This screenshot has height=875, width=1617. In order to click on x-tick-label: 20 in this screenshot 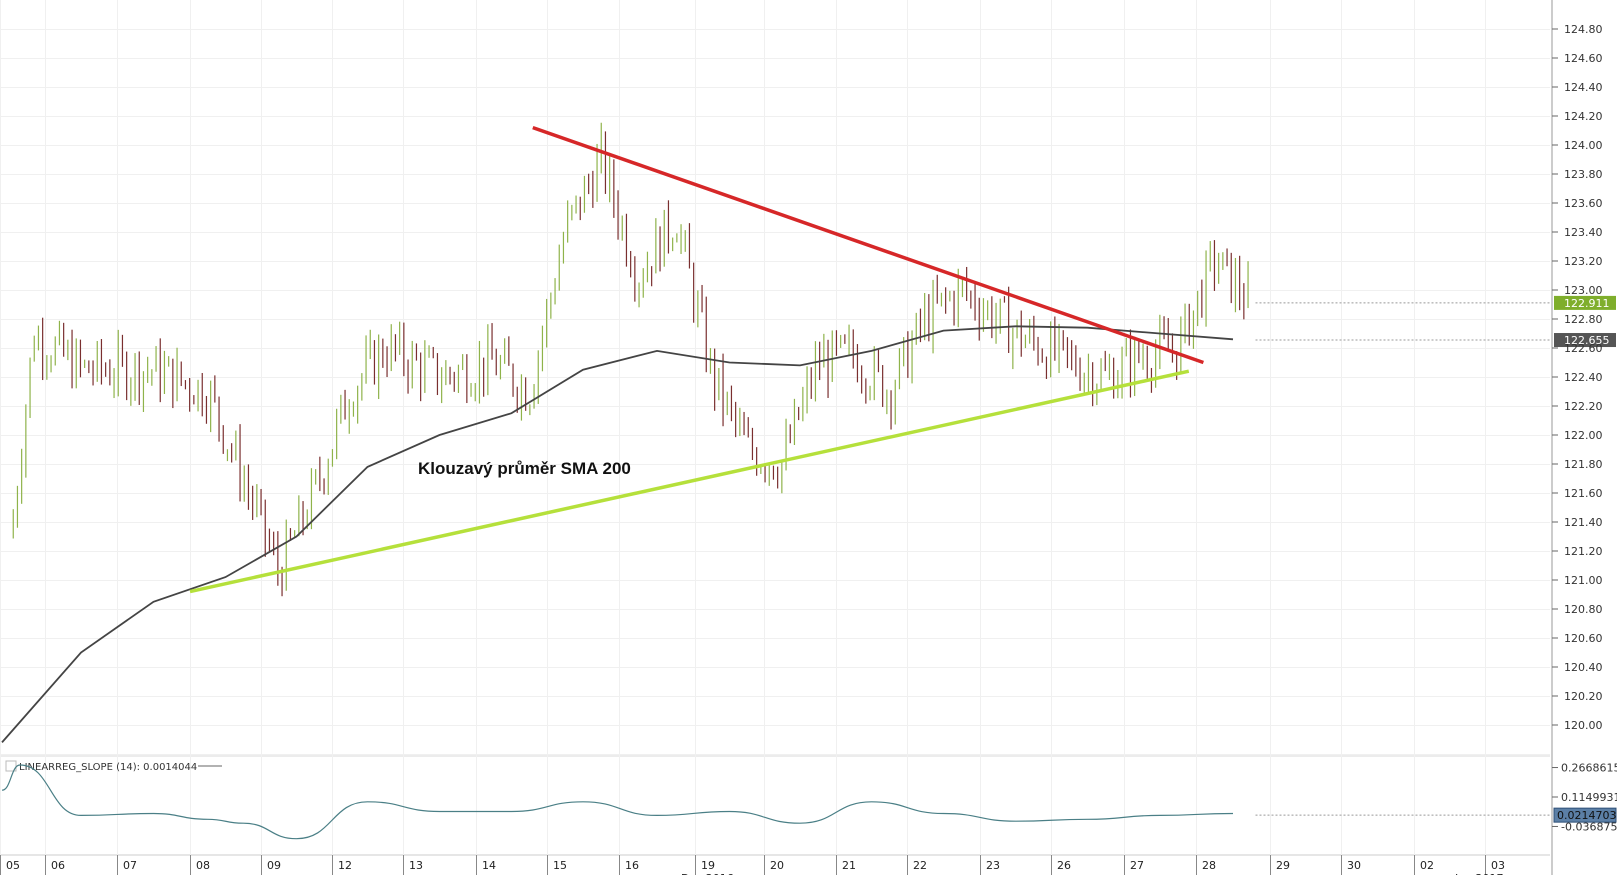, I will do `click(777, 865)`.